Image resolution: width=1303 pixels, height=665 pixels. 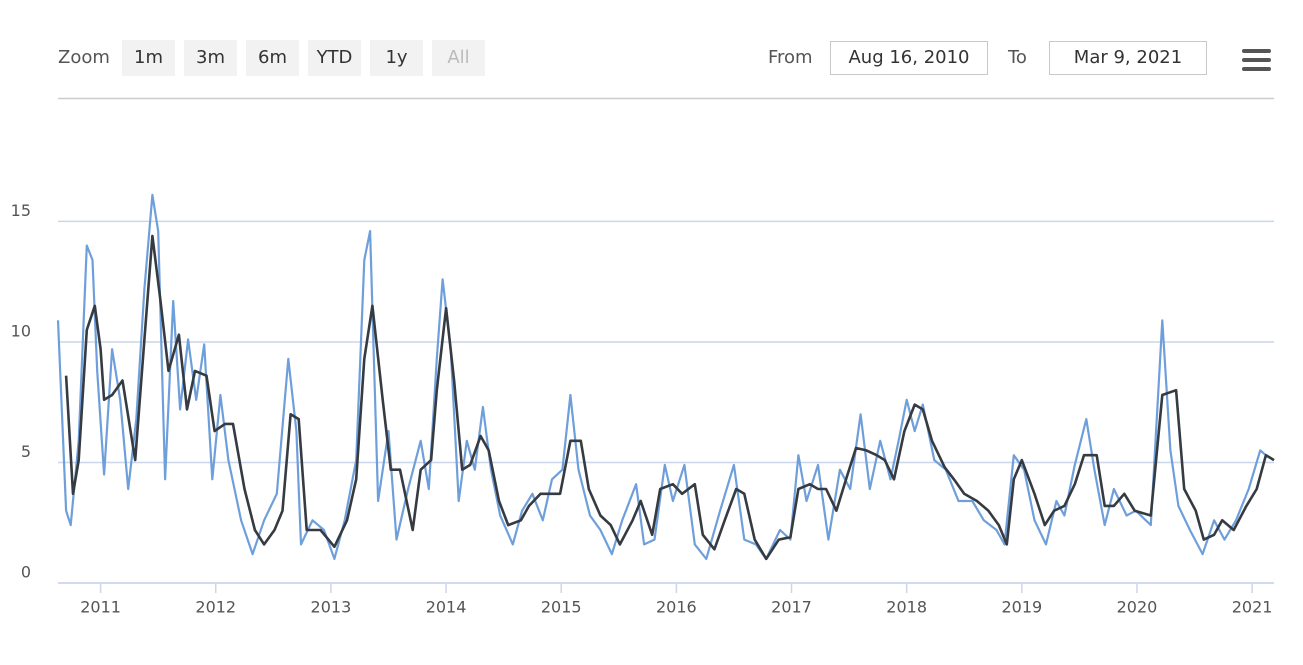 What do you see at coordinates (272, 58) in the screenshot?
I see `zoom-button: 6m` at bounding box center [272, 58].